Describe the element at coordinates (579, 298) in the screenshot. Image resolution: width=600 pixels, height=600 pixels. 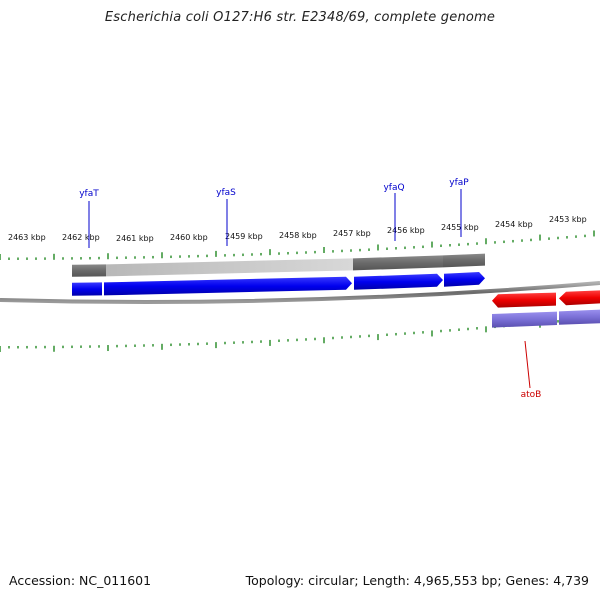
I see `cds-next` at that location.